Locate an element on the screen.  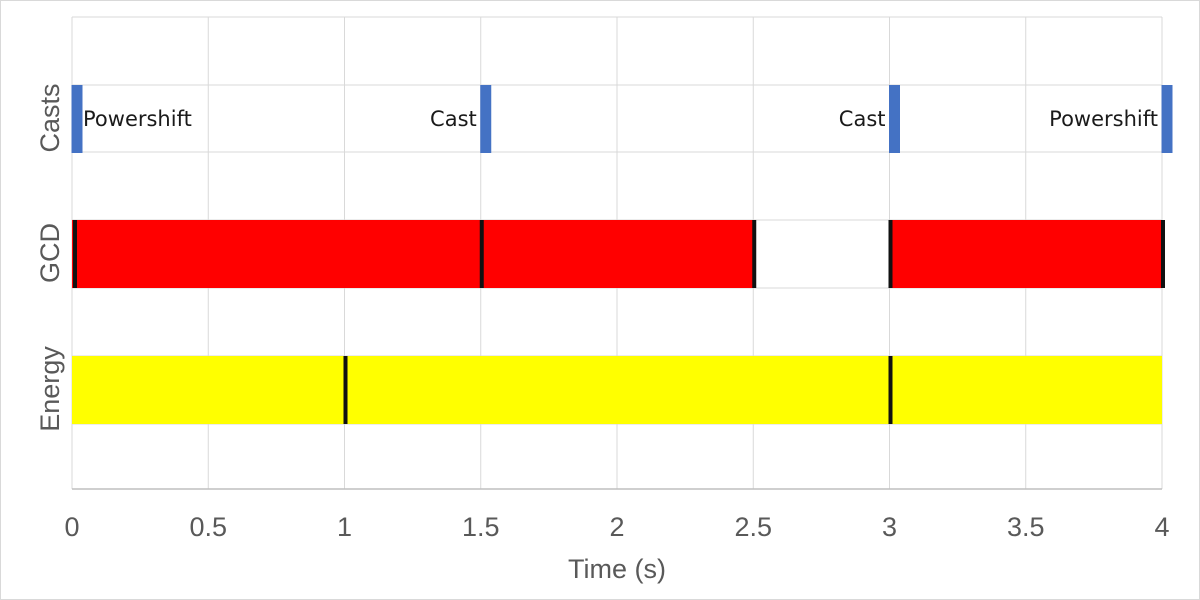
x-tick-label: 4 is located at coordinates (1161, 527).